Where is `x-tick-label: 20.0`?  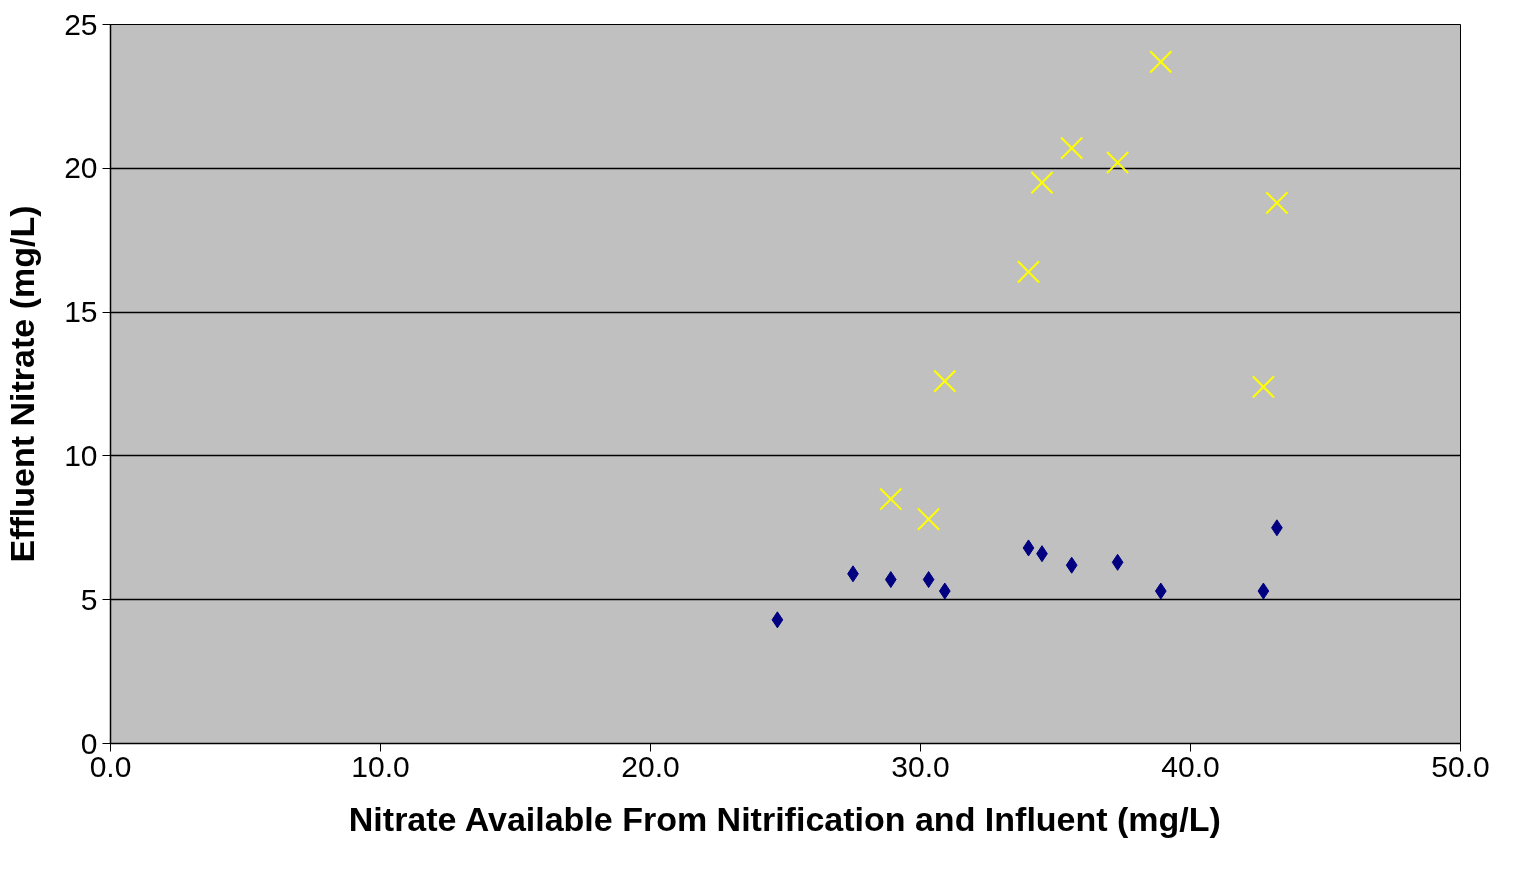 x-tick-label: 20.0 is located at coordinates (650, 766).